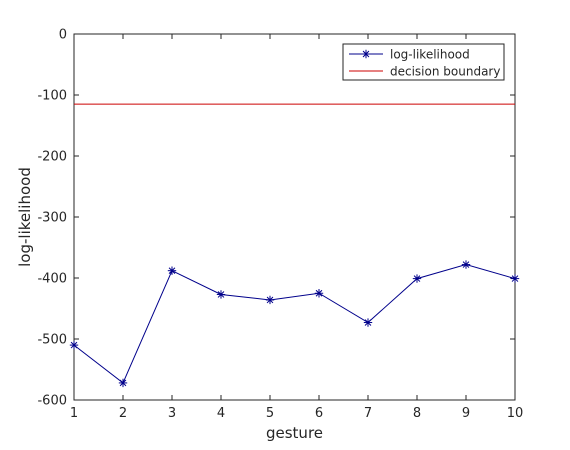 The width and height of the screenshot is (570, 450). Describe the element at coordinates (515, 413) in the screenshot. I see `x-tick-label: 10` at that location.